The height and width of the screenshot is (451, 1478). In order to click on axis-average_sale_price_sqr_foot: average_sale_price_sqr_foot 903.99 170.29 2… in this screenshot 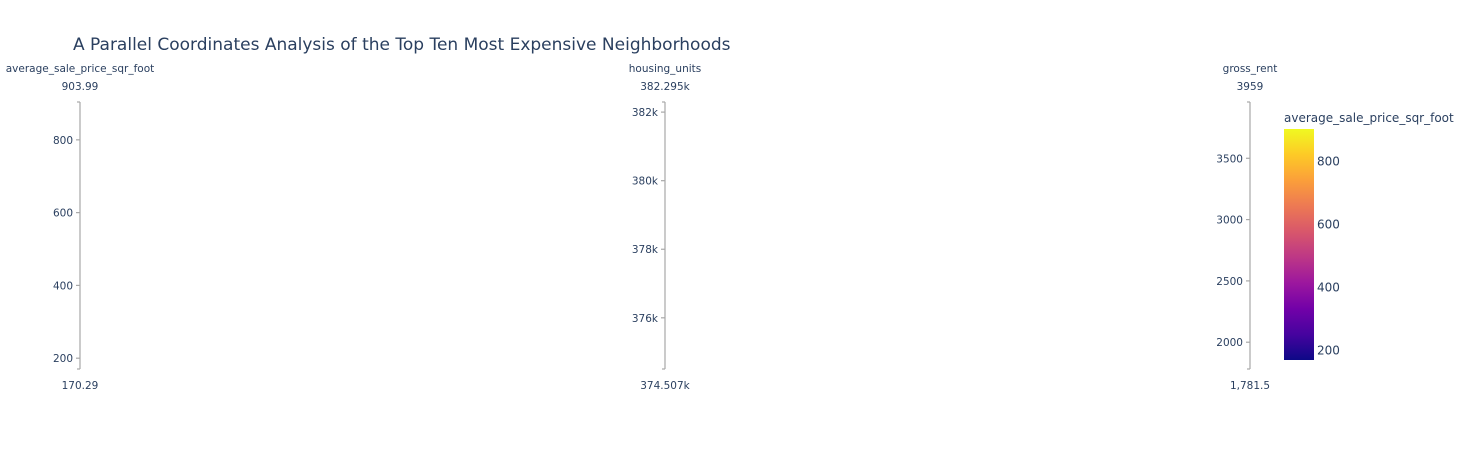, I will do `click(80, 227)`.